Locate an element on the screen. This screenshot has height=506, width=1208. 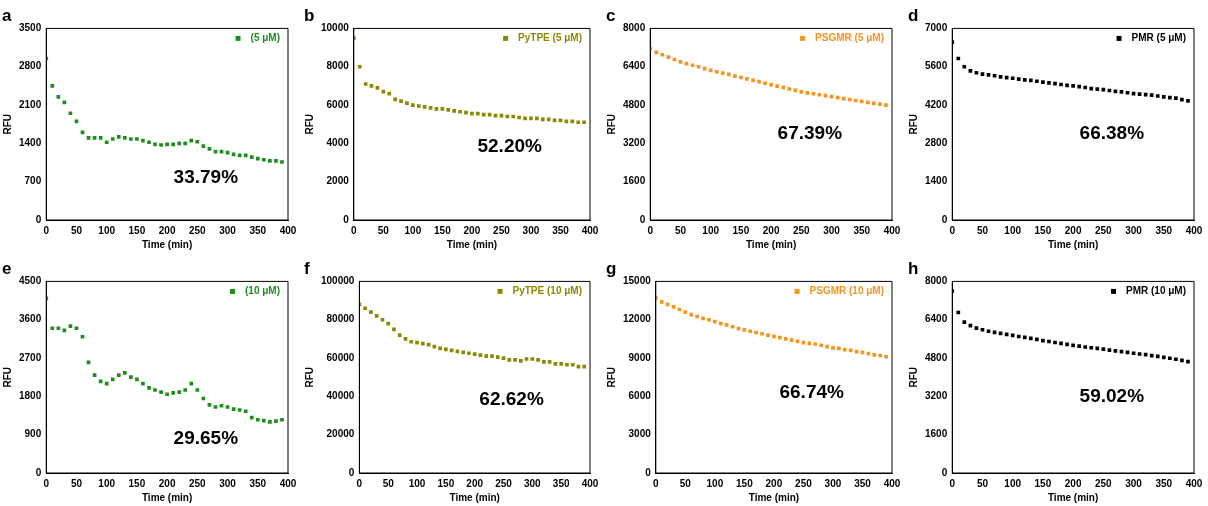
y-tick-label: 80000 is located at coordinates (340, 319).